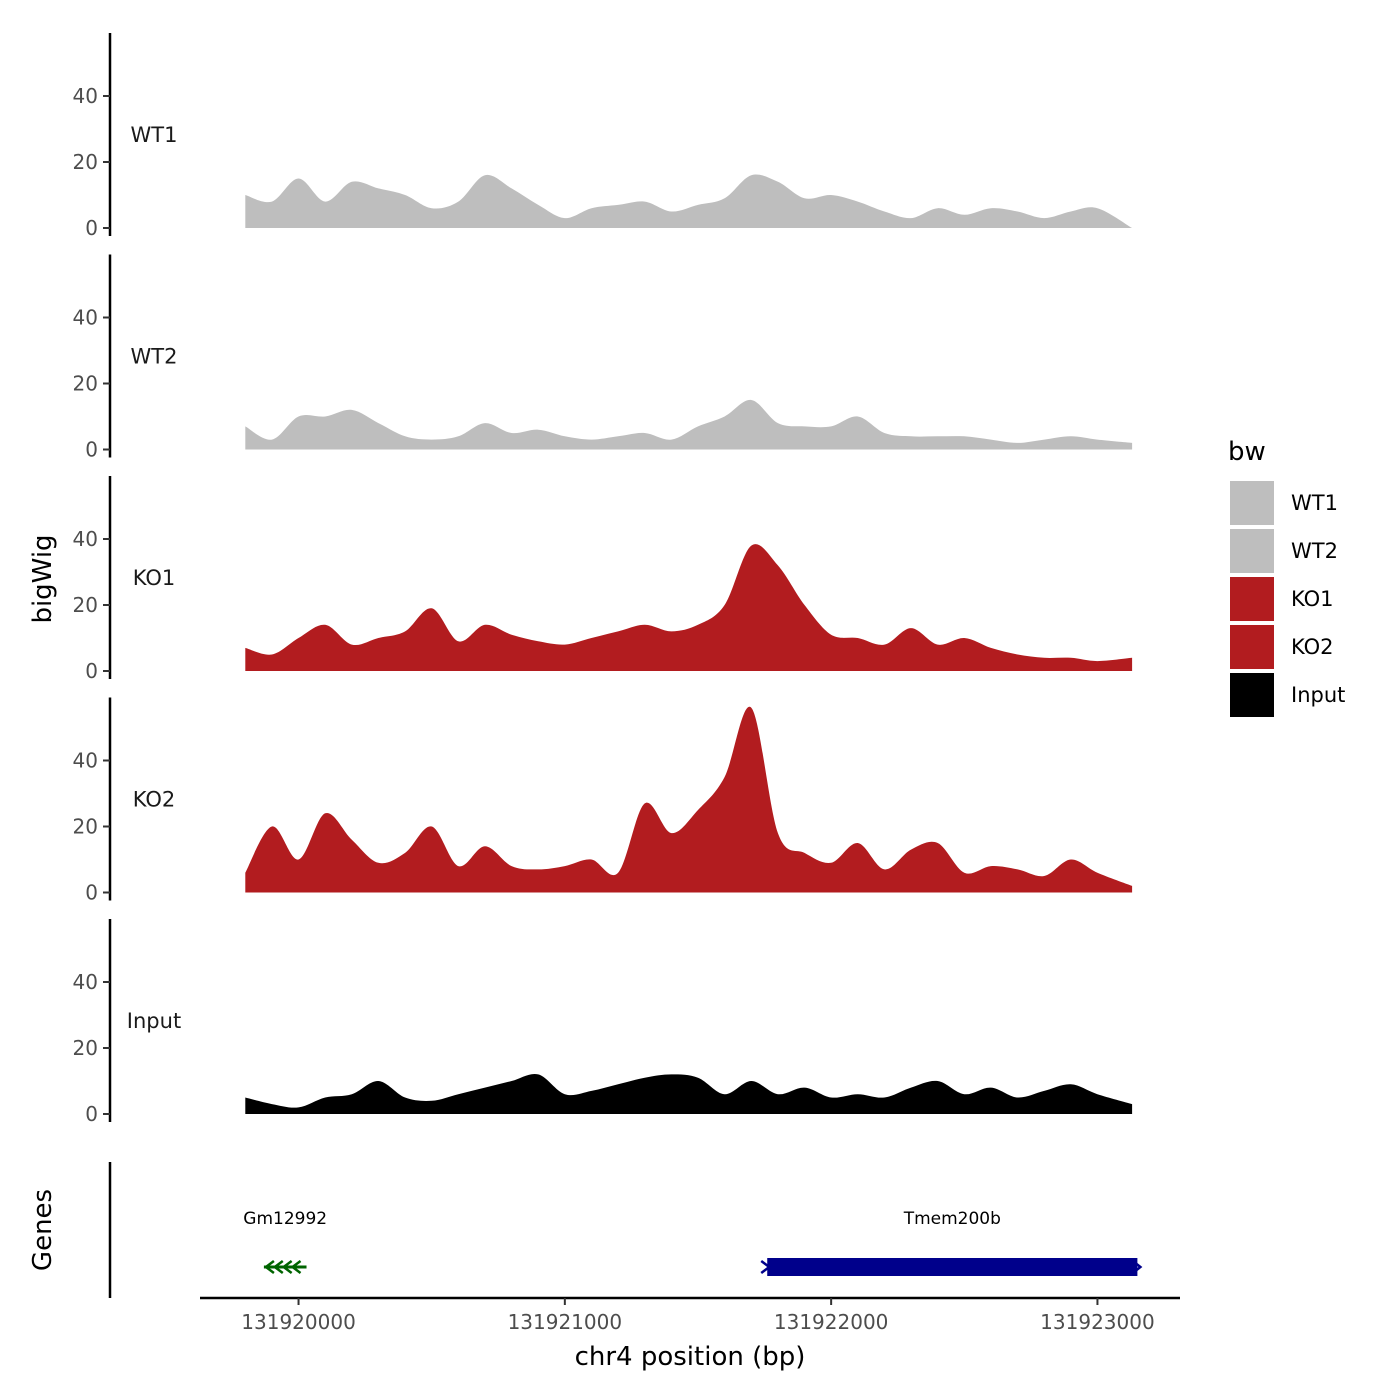 Image resolution: width=1400 pixels, height=1400 pixels. I want to click on legend-title: bw, so click(1247, 452).